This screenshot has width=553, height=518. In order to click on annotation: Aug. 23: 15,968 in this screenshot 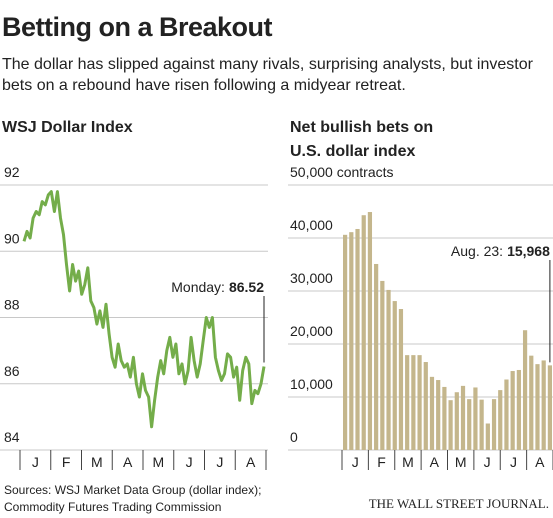, I will do `click(500, 251)`.